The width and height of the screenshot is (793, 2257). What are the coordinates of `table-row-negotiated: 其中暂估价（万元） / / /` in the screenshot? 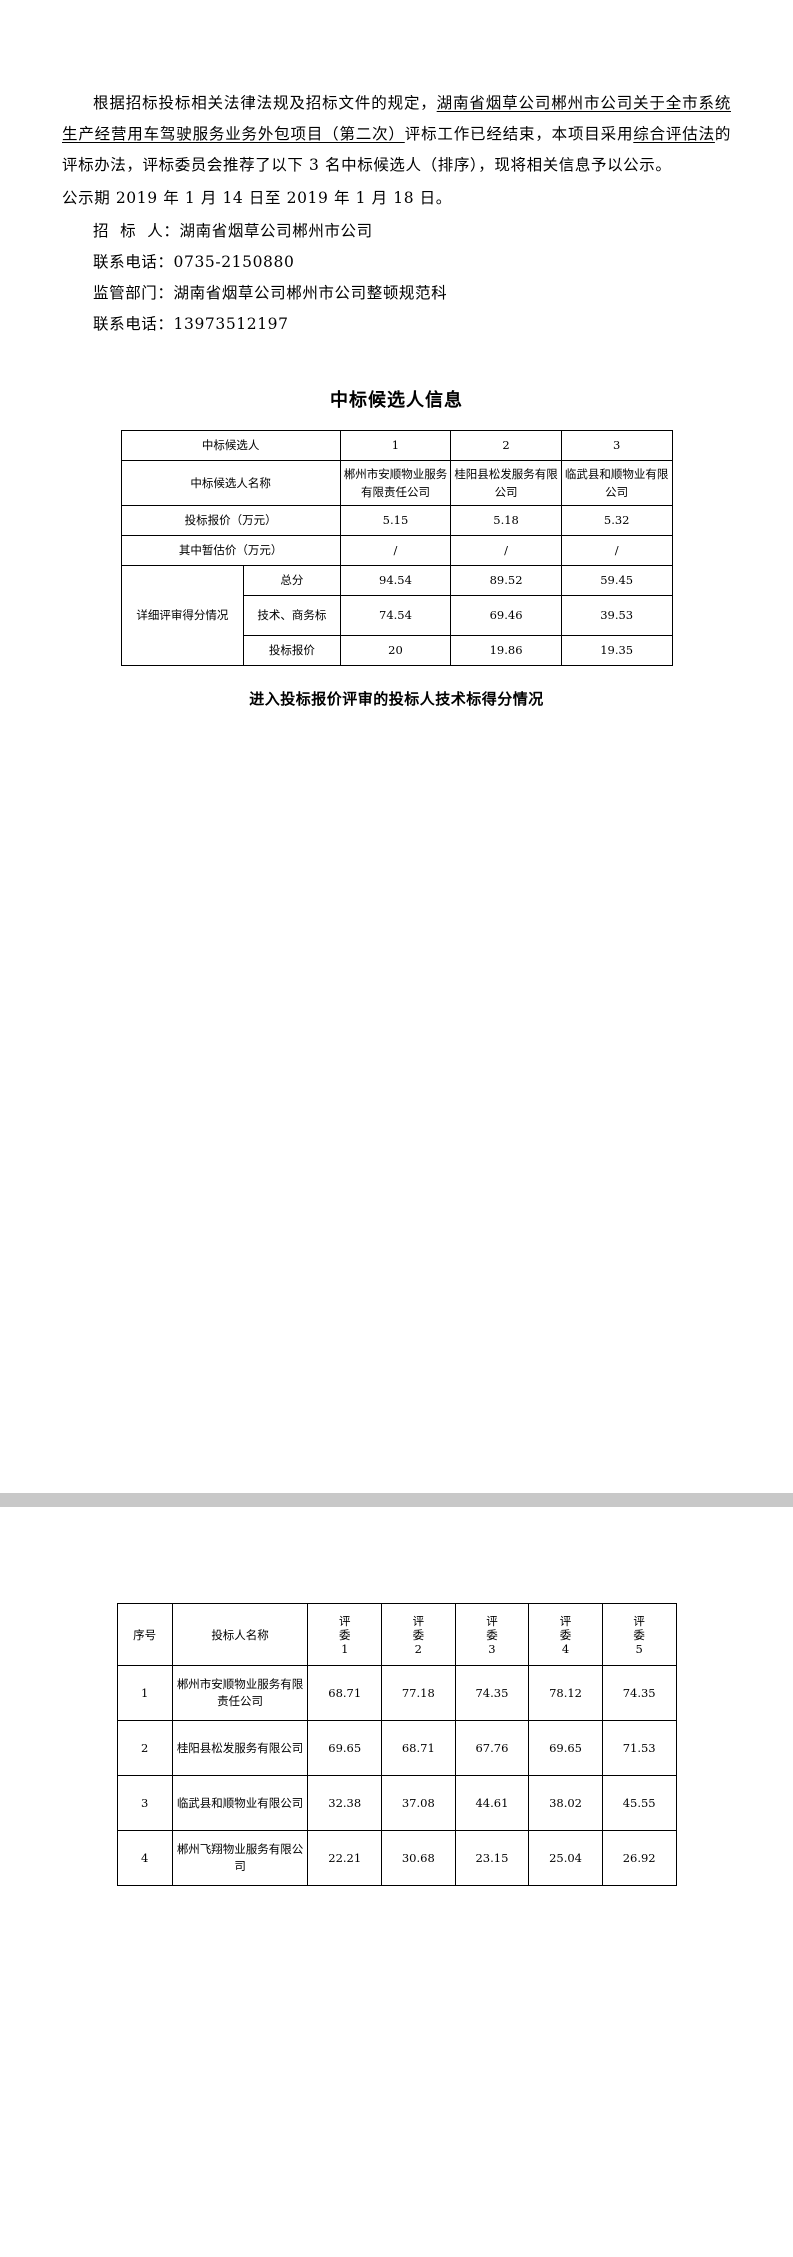 It's located at (396, 550).